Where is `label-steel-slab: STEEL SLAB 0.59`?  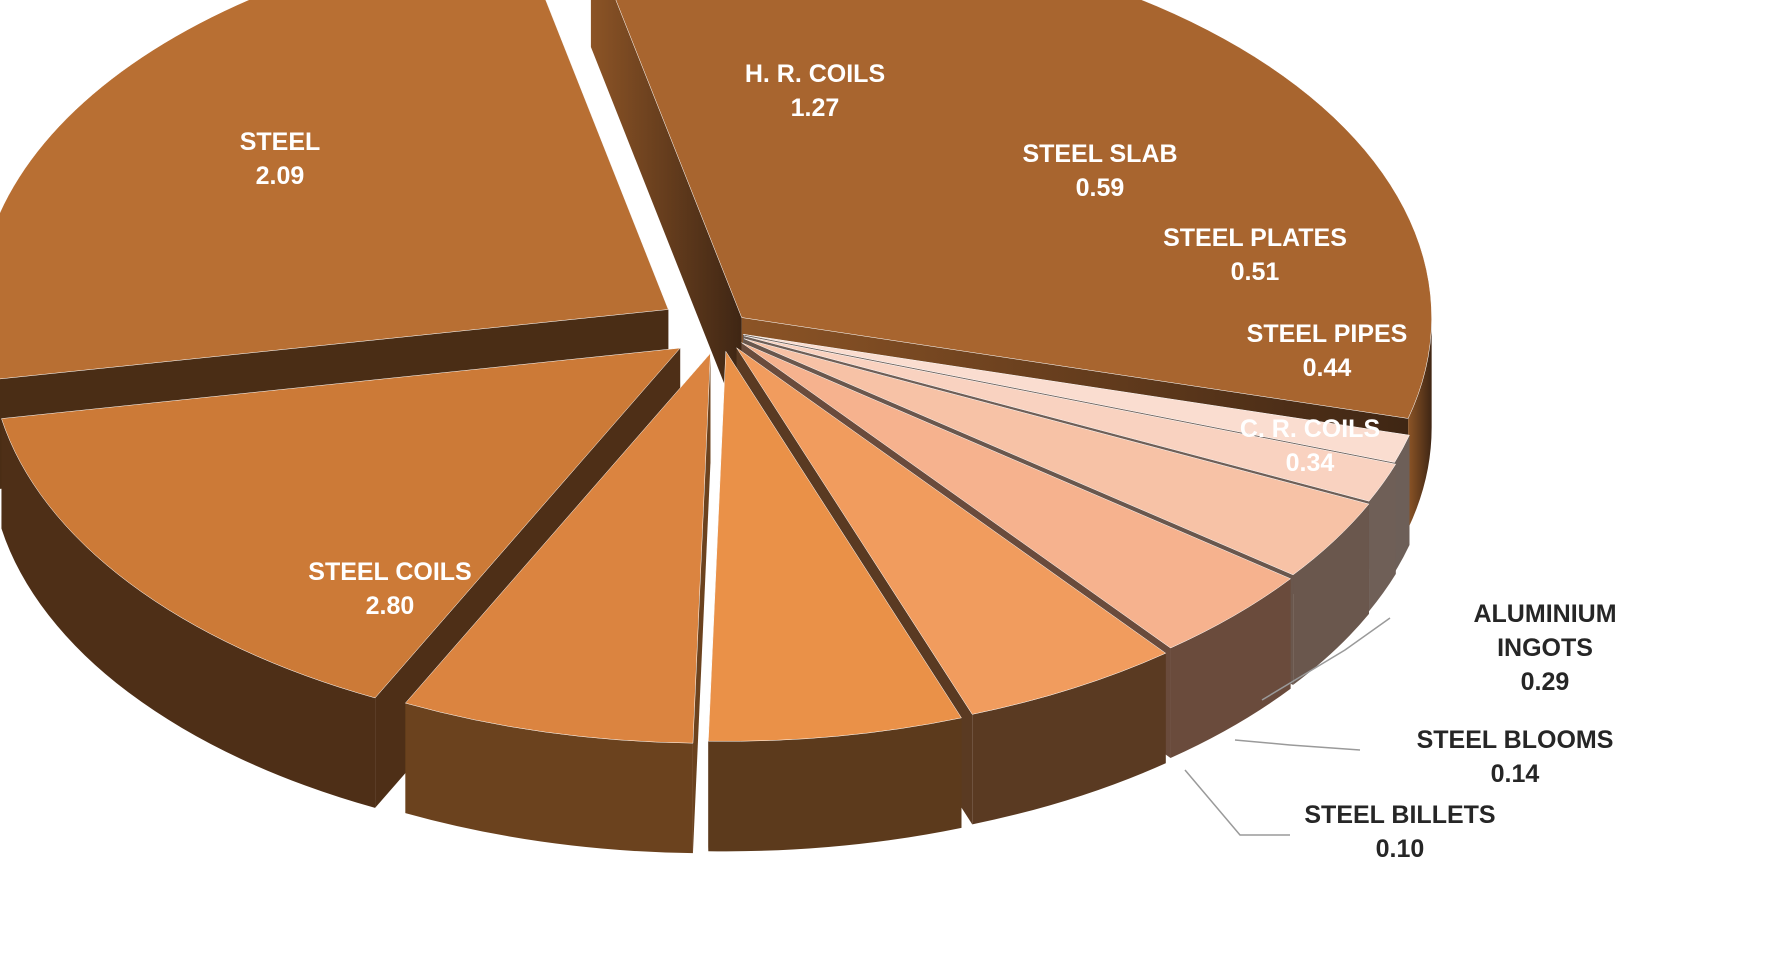 label-steel-slab: STEEL SLAB 0.59 is located at coordinates (1099, 171).